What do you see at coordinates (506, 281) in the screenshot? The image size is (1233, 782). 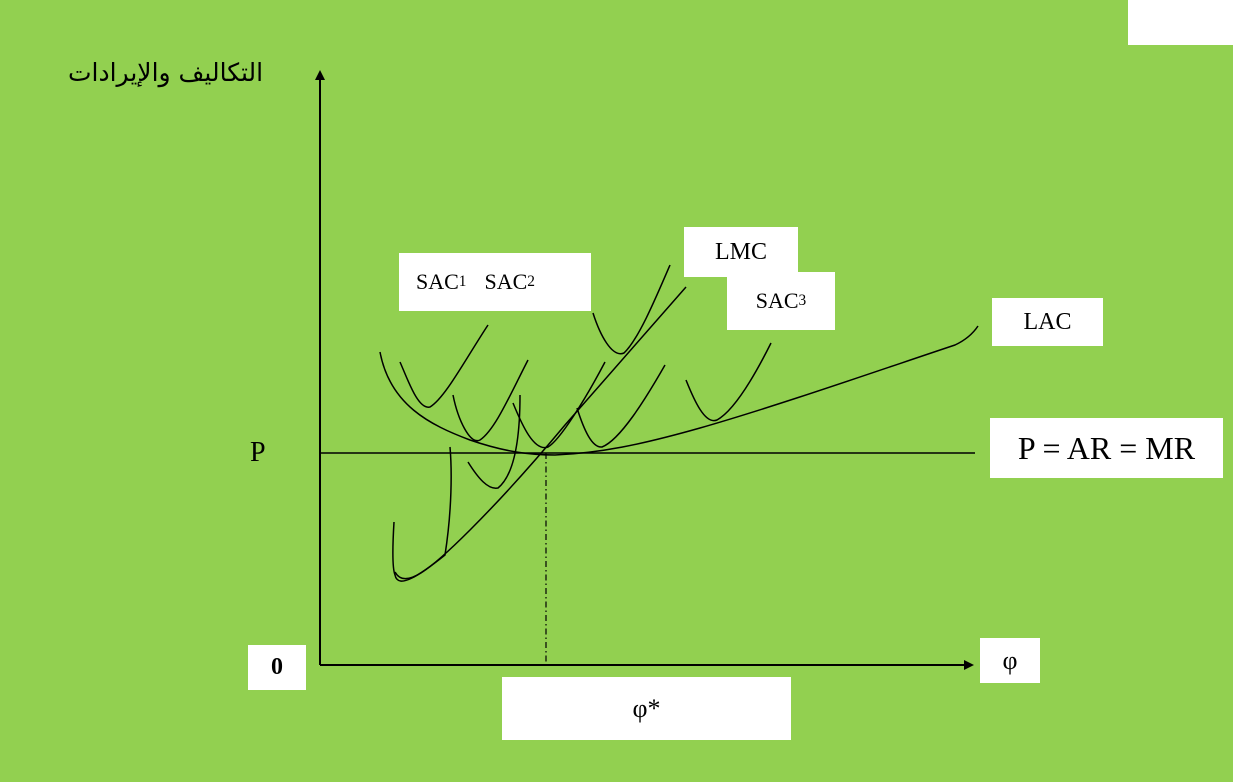 I see `sac2-base: SAC` at bounding box center [506, 281].